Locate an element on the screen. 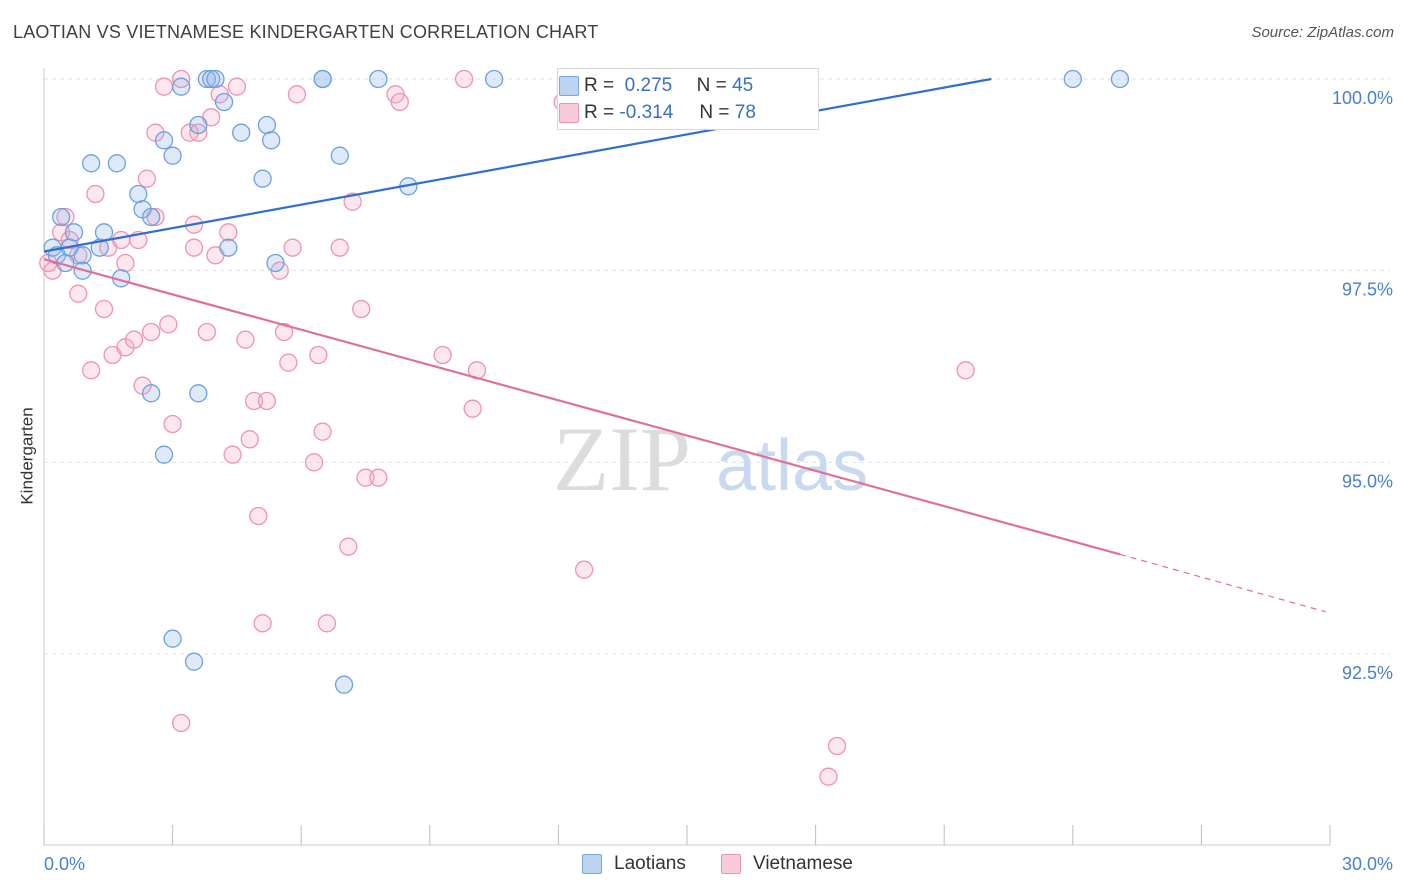 The width and height of the screenshot is (1406, 892). legend-row-laotians: R = 0.275 N = 45 is located at coordinates (656, 86).